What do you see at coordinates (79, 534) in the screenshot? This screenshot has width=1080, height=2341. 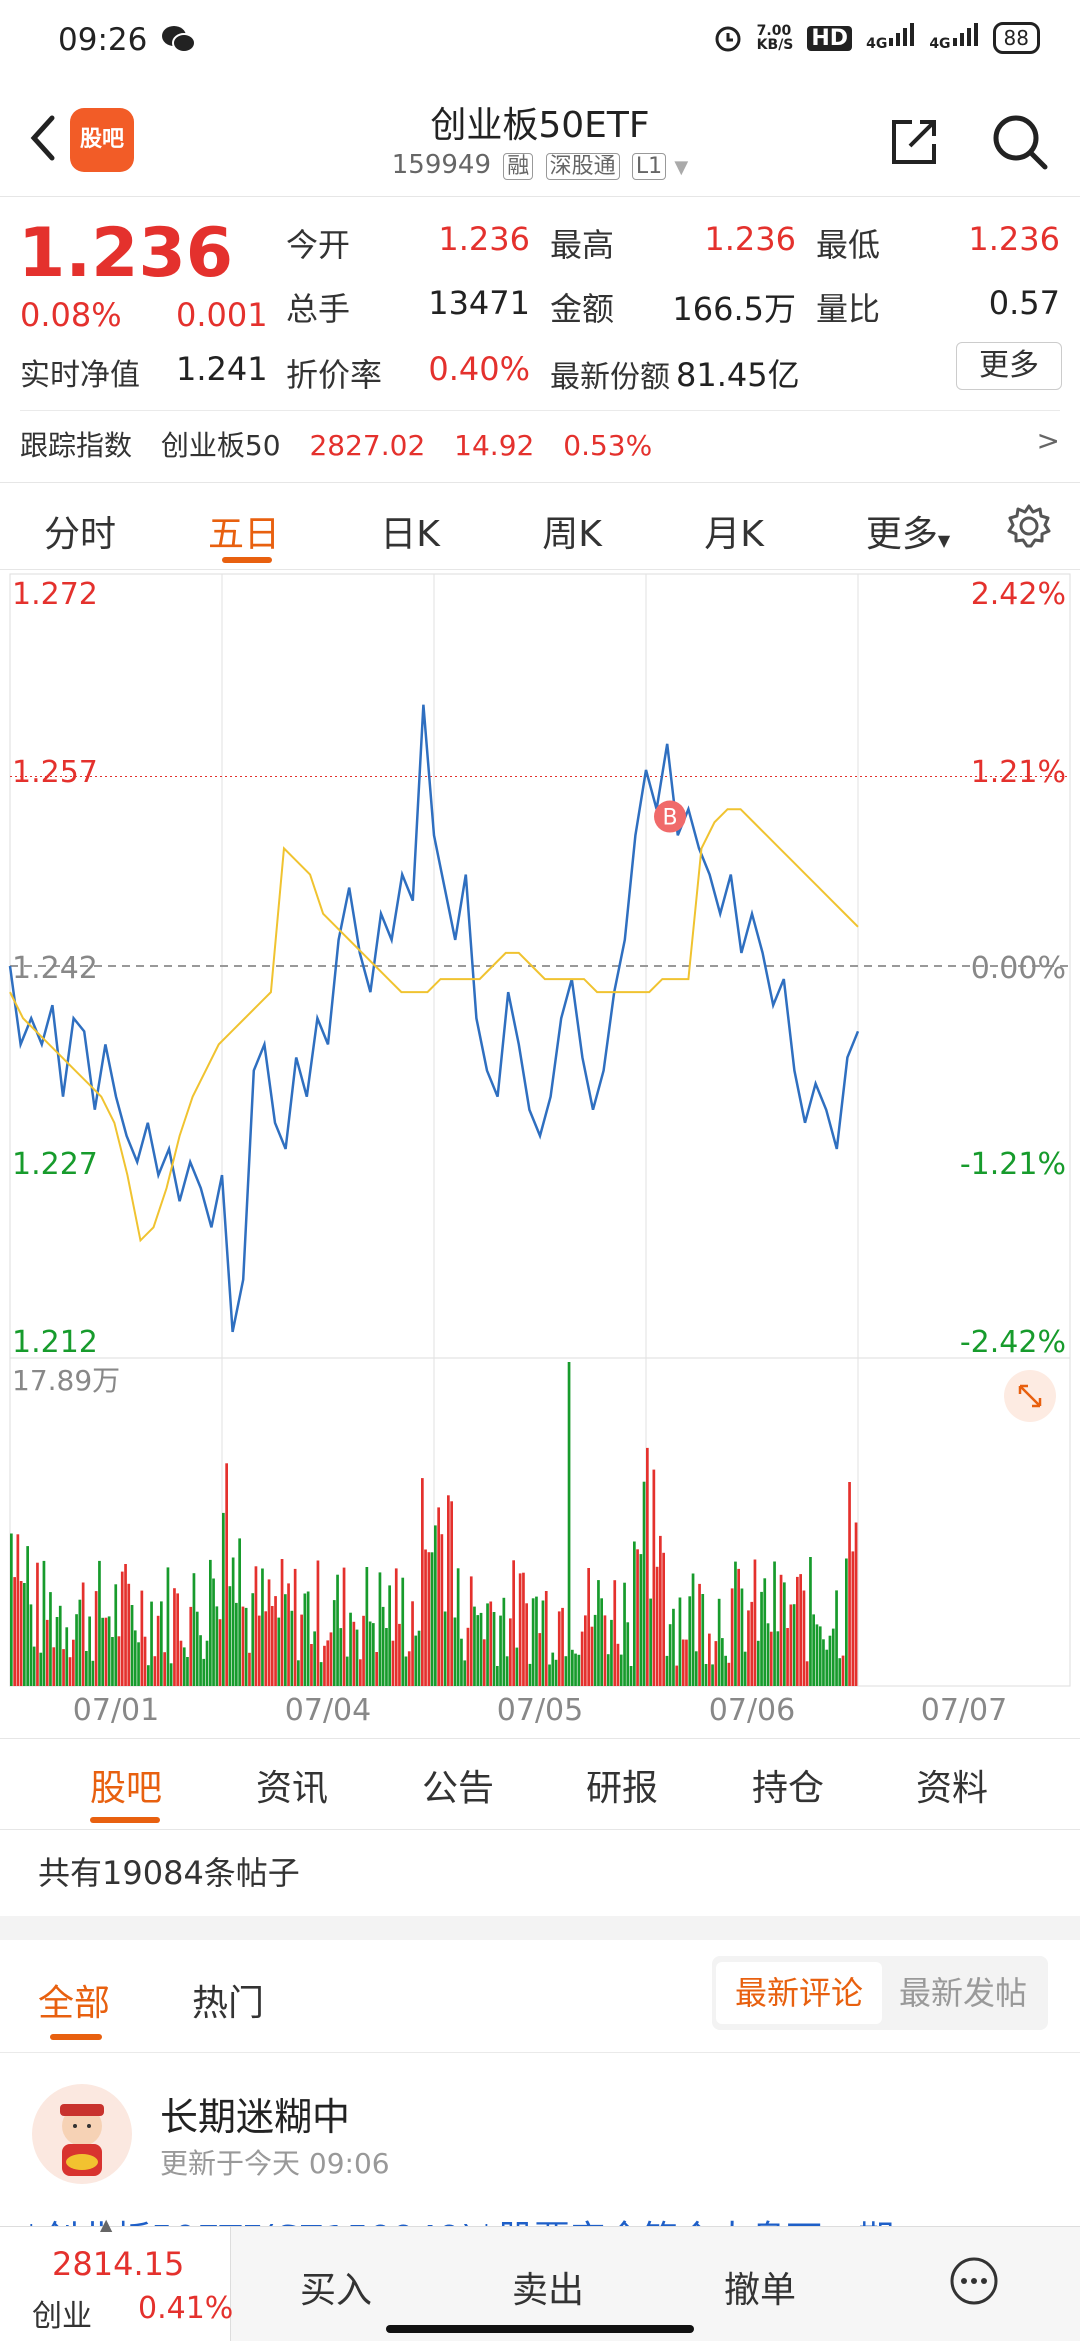 I see `tab-intraday: 分时` at bounding box center [79, 534].